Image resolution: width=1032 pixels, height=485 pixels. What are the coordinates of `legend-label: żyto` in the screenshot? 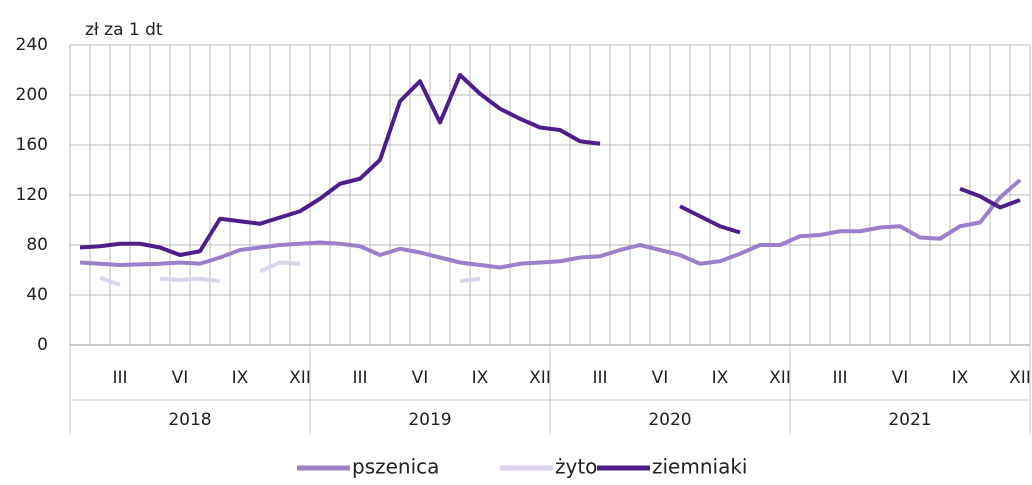 It's located at (576, 467).